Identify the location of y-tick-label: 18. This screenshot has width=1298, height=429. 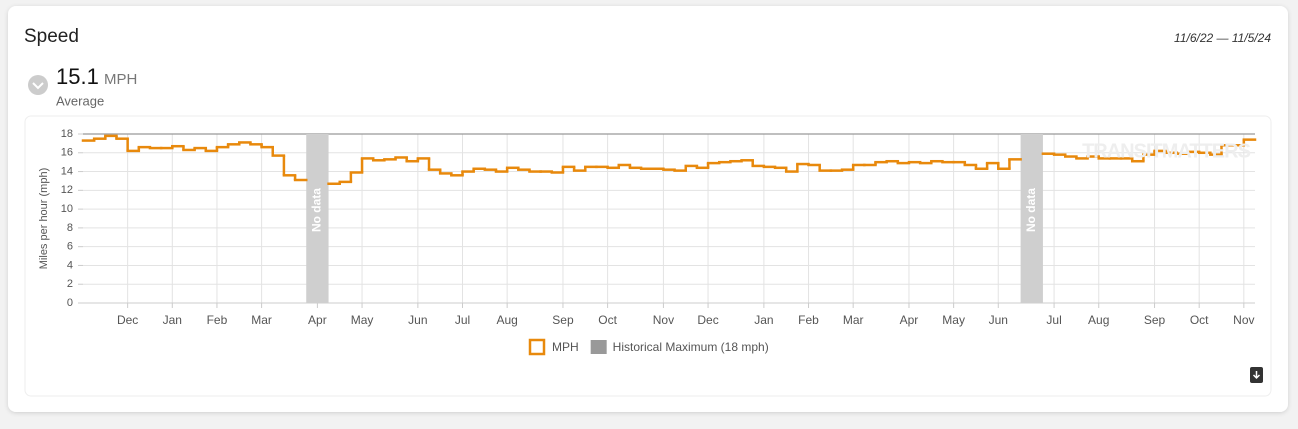
(67, 134).